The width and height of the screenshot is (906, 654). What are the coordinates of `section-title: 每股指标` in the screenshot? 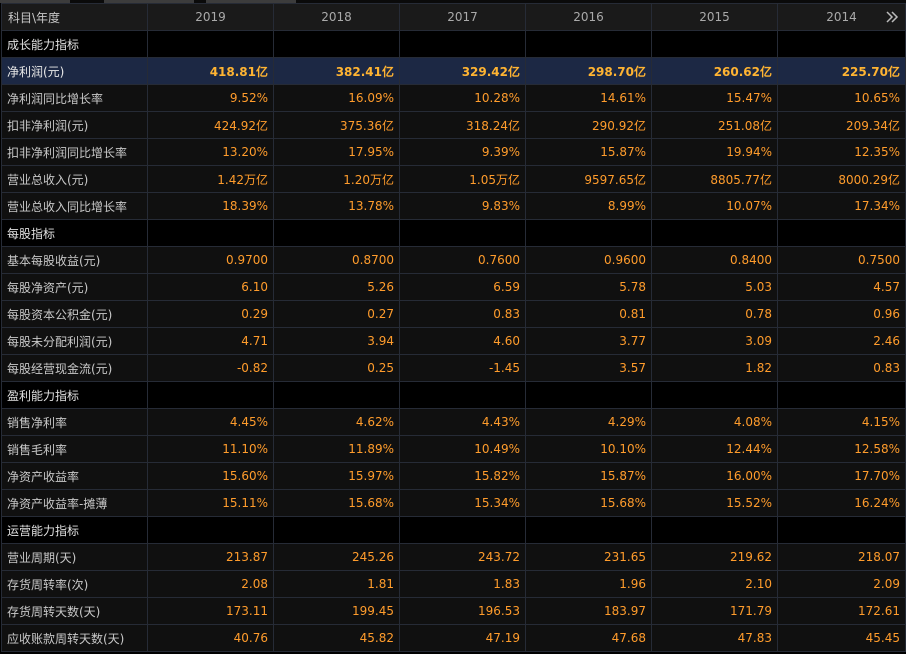 It's located at (74, 233).